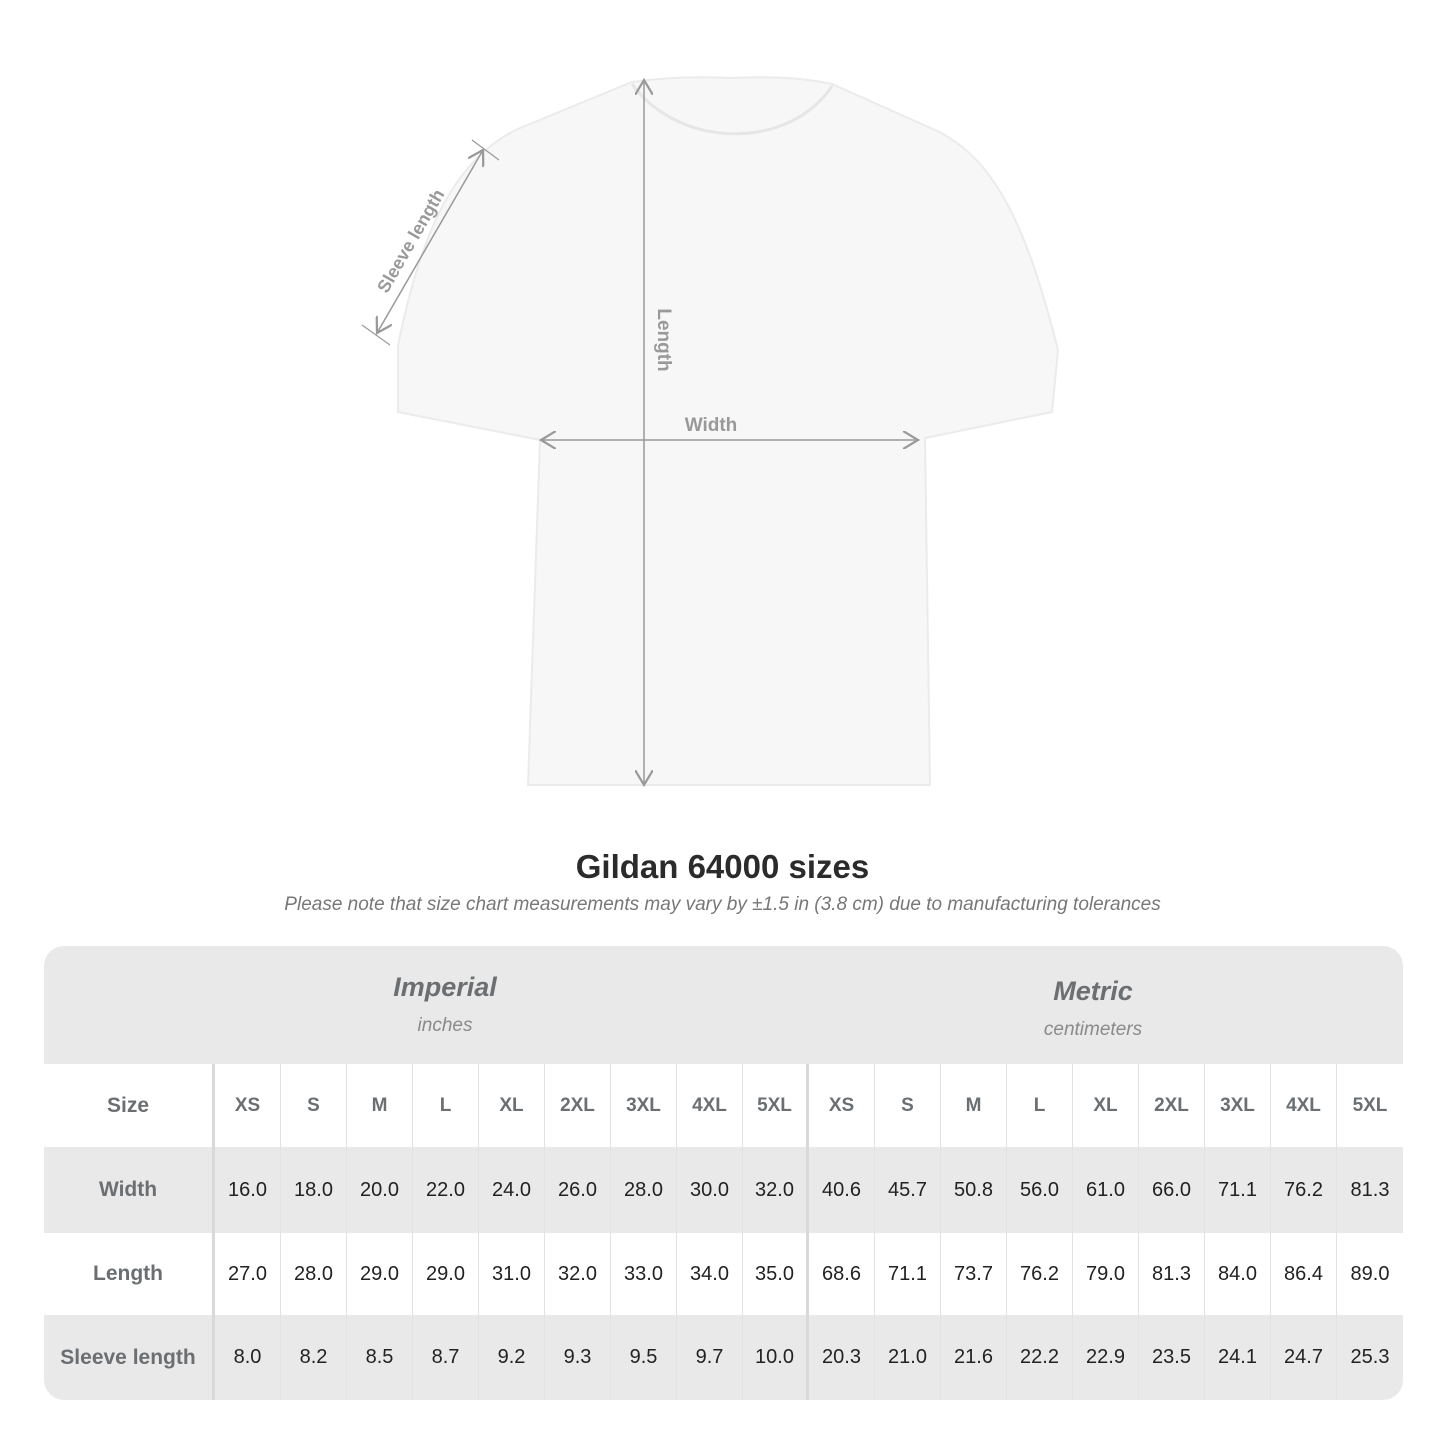  I want to click on table-cell: 45.7, so click(908, 1190).